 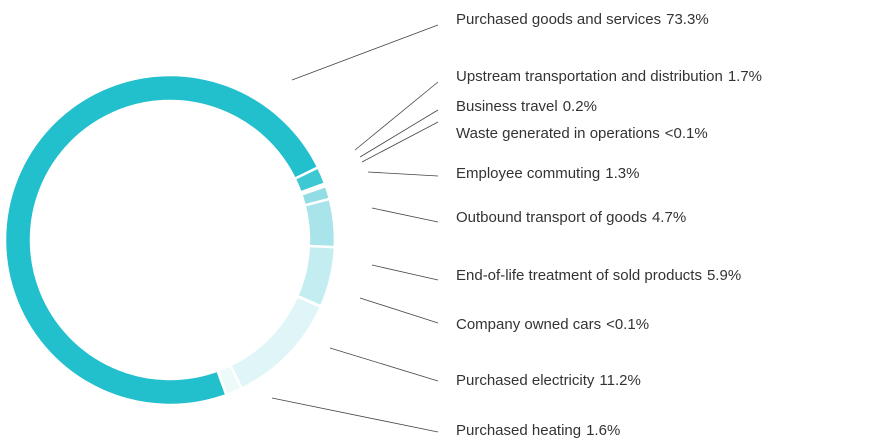 What do you see at coordinates (528, 324) in the screenshot?
I see `category-name: Company owned cars` at bounding box center [528, 324].